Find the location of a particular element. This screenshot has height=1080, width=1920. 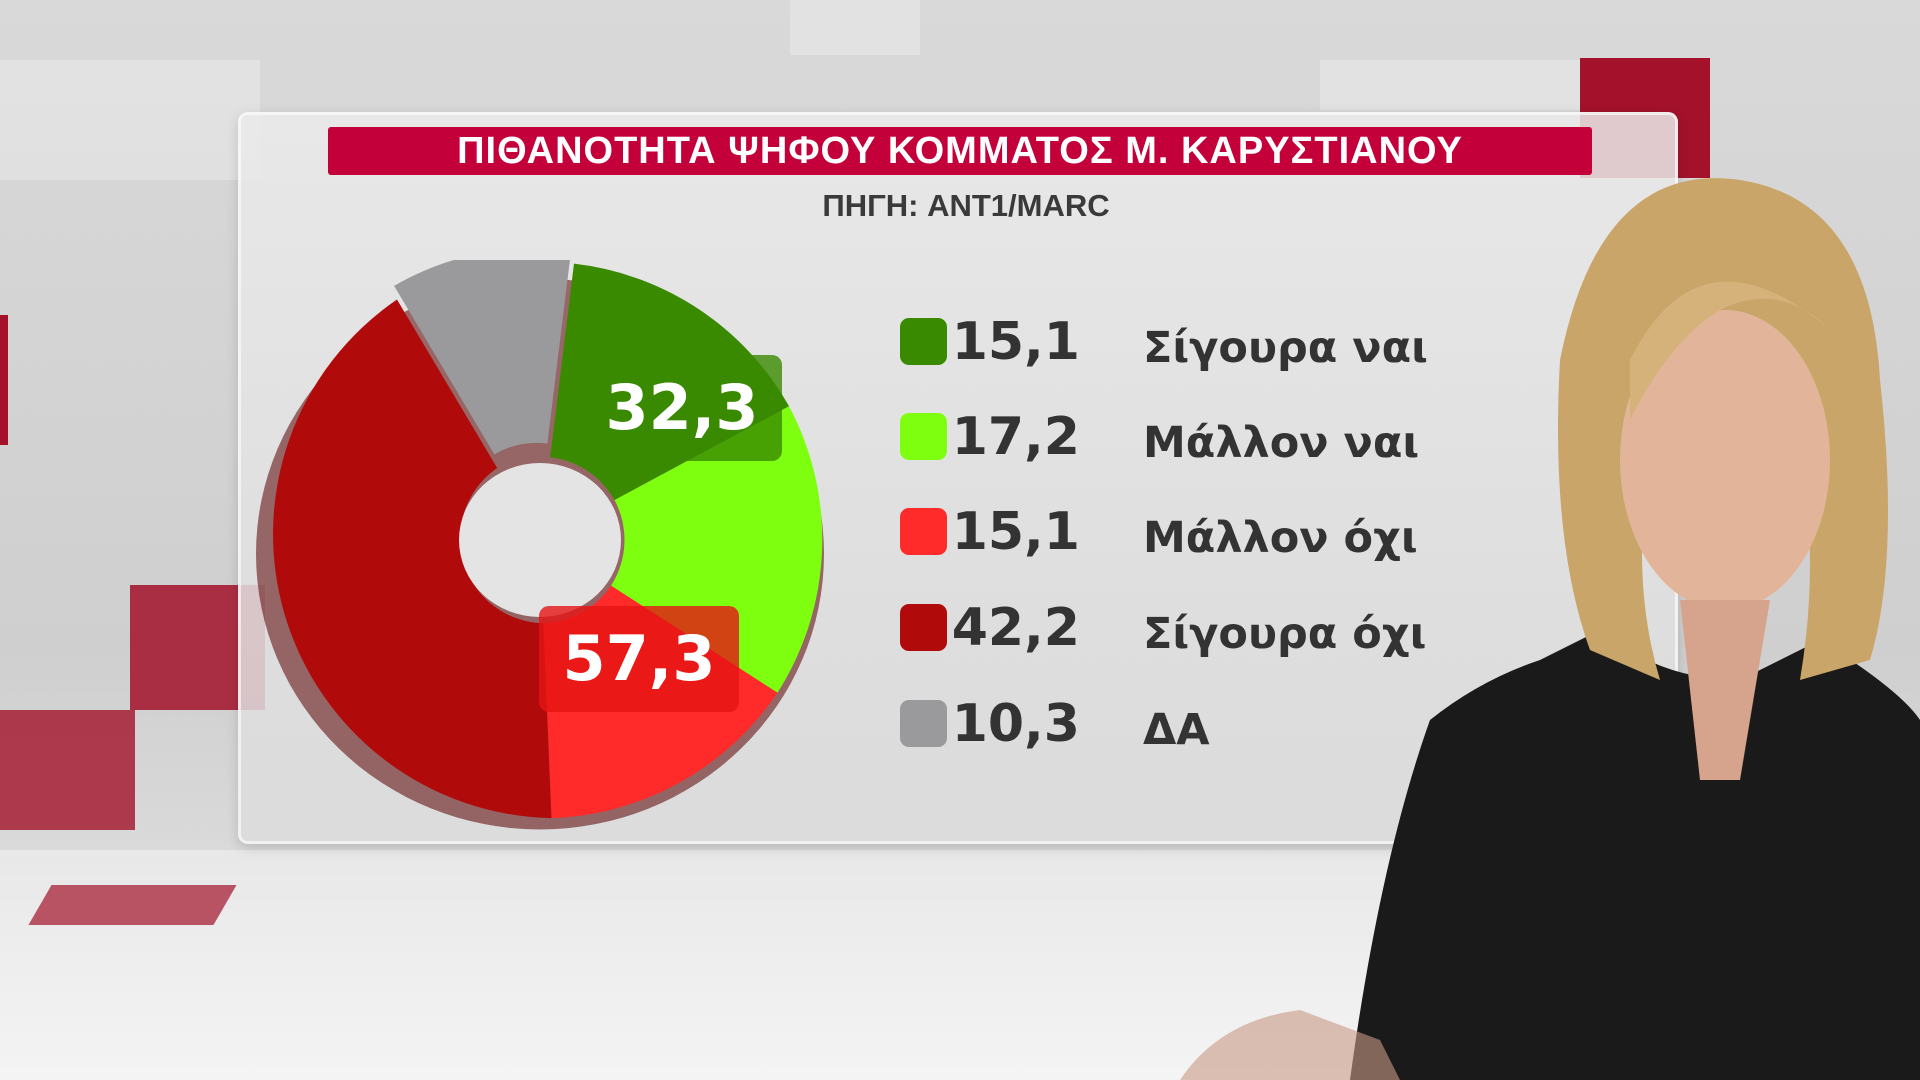

legend-value: 17,2 is located at coordinates (1015, 437).